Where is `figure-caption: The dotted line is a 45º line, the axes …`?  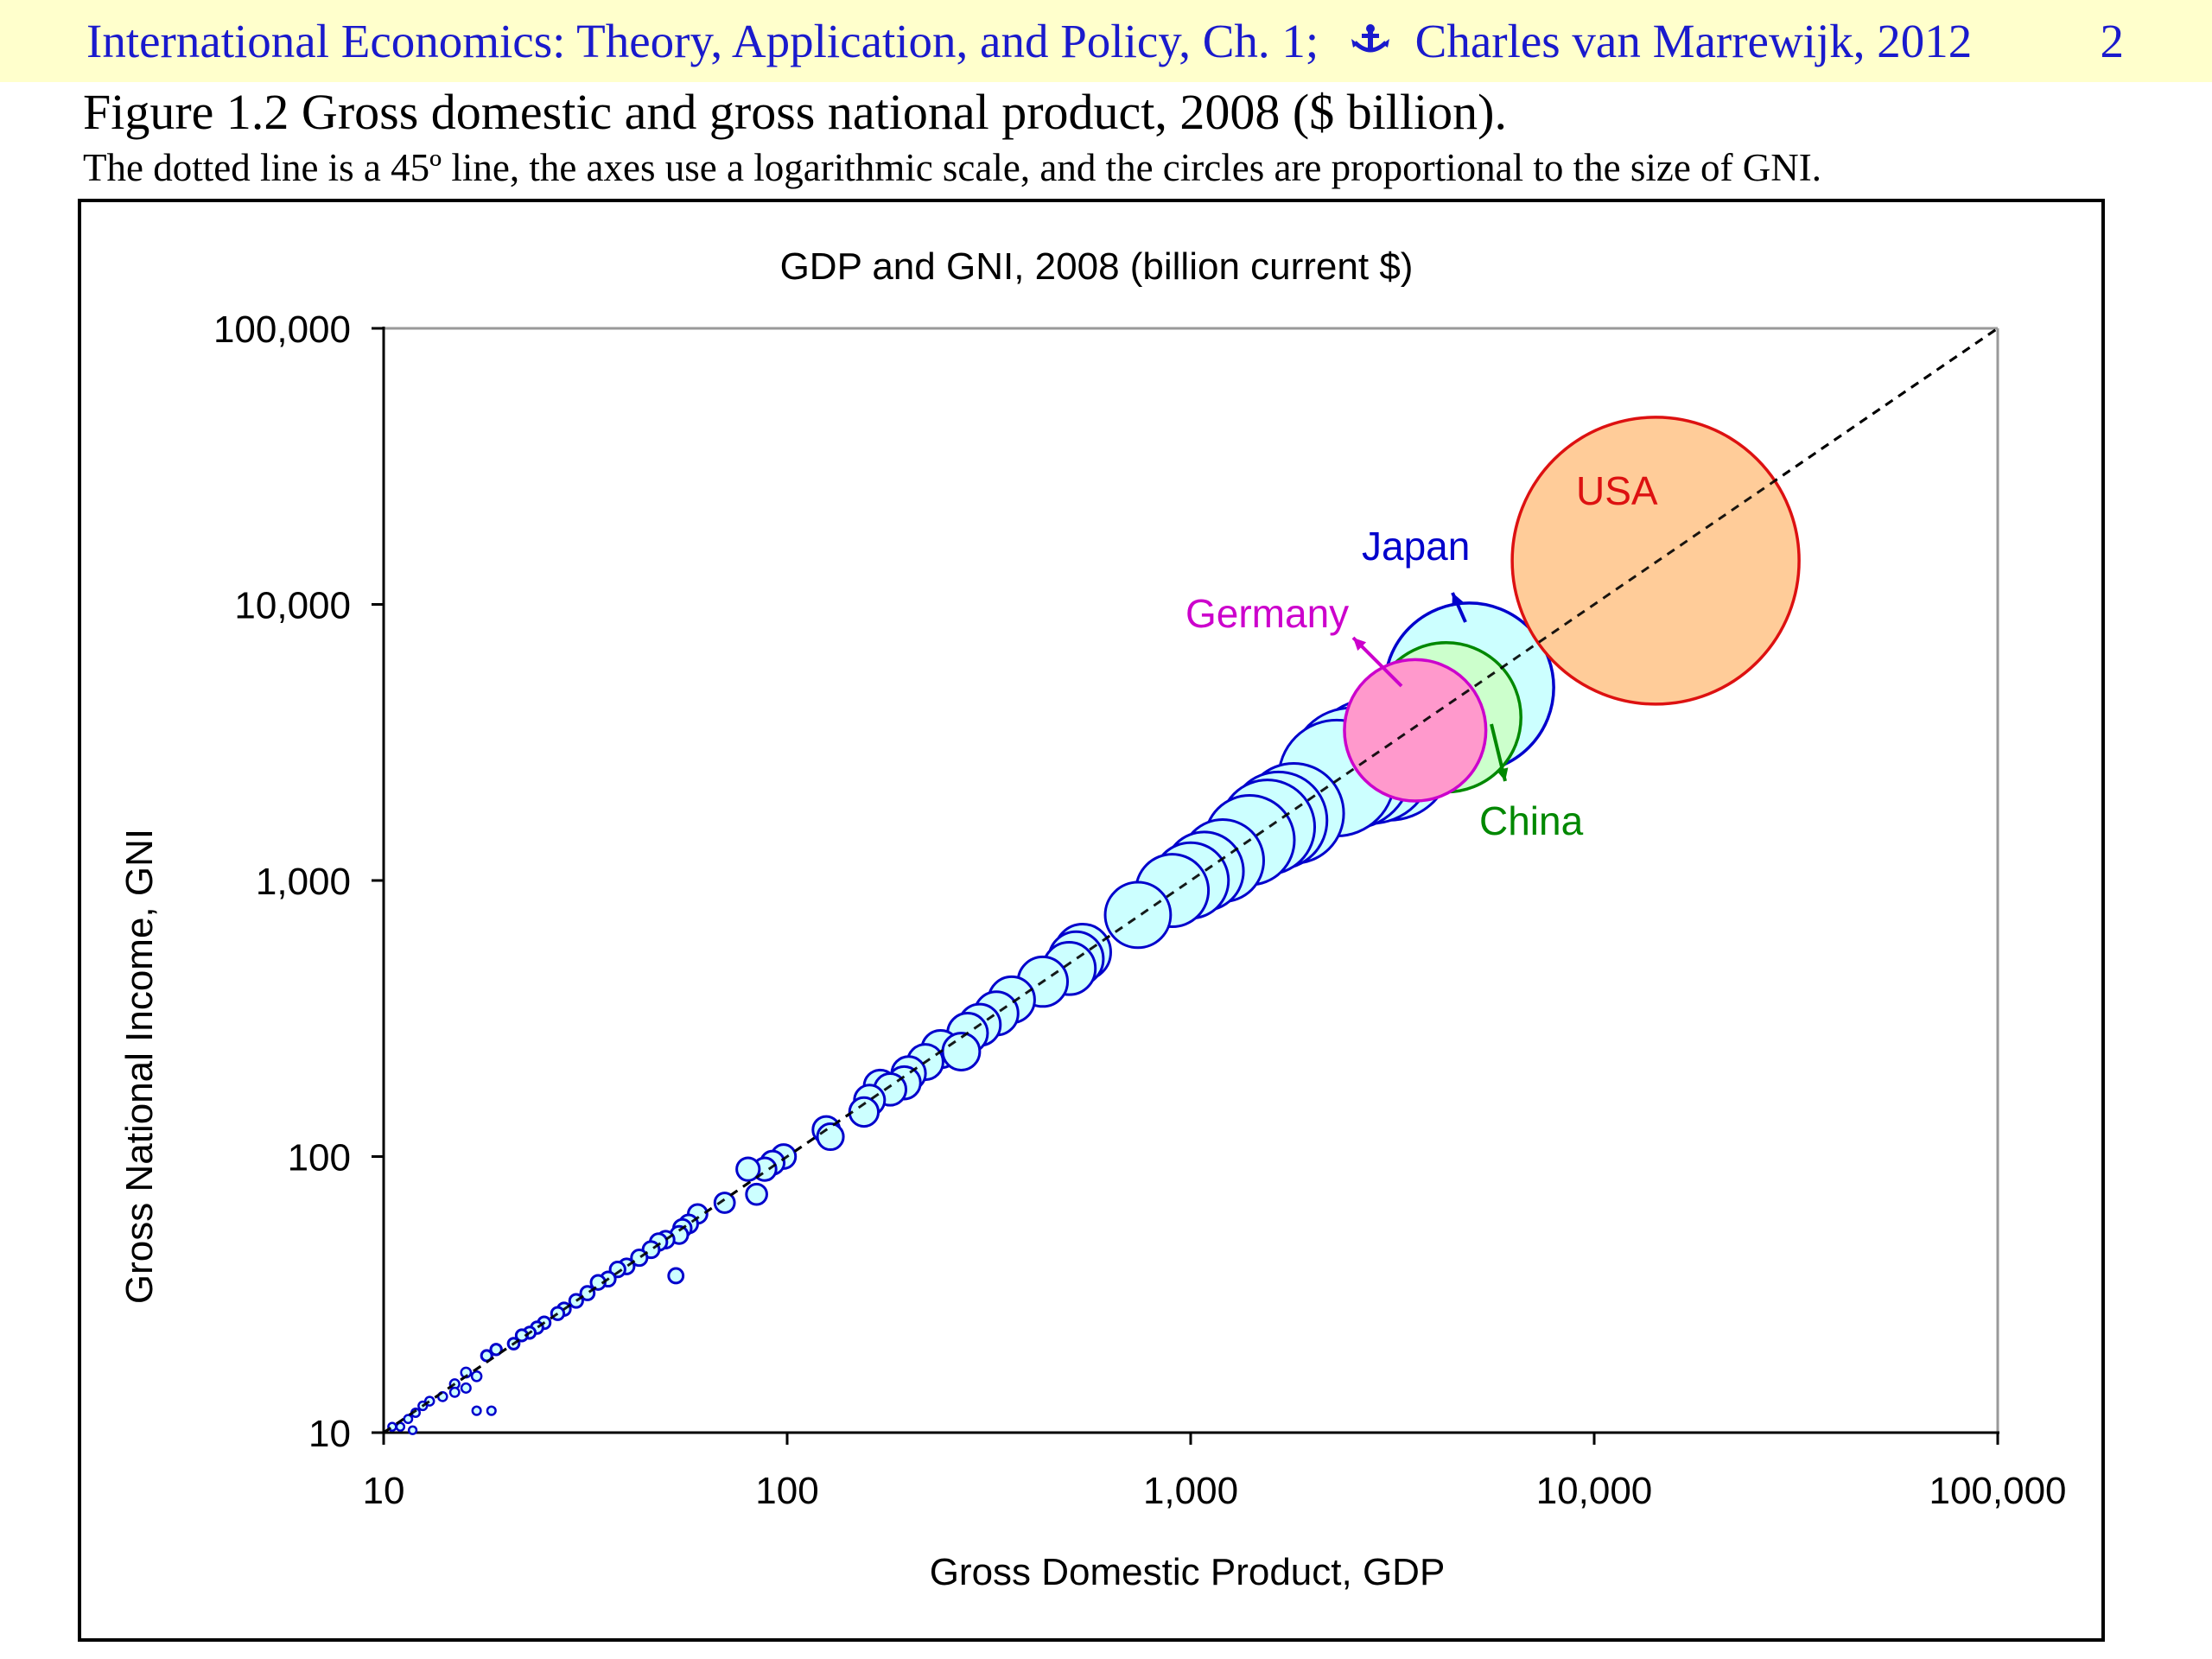
figure-caption: The dotted line is a 45º line, the axes … is located at coordinates (952, 167).